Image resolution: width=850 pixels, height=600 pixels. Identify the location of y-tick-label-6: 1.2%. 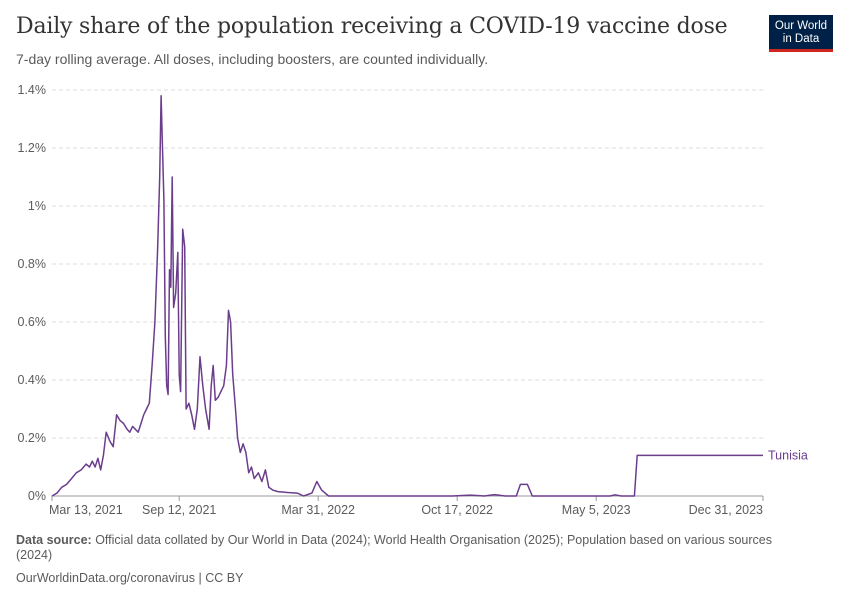
(32, 148).